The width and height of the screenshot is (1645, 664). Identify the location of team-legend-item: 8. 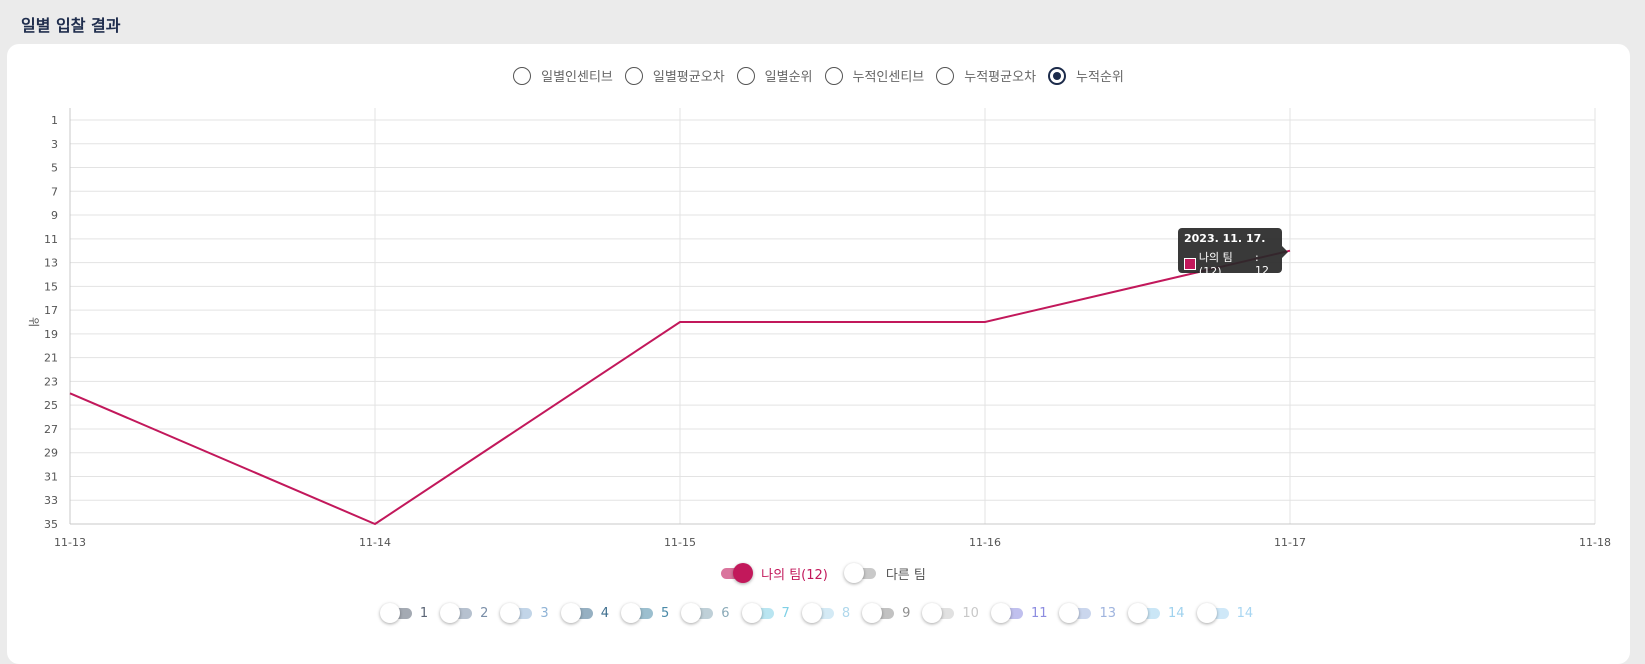
(826, 613).